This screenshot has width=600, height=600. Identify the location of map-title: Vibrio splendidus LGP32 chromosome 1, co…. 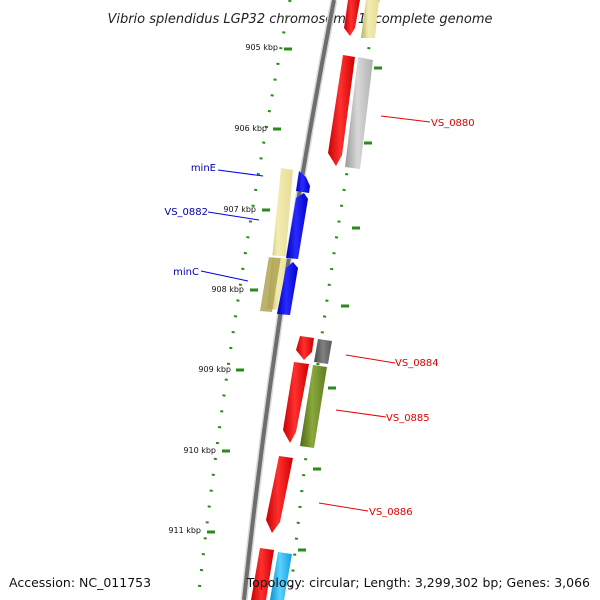
(299, 19).